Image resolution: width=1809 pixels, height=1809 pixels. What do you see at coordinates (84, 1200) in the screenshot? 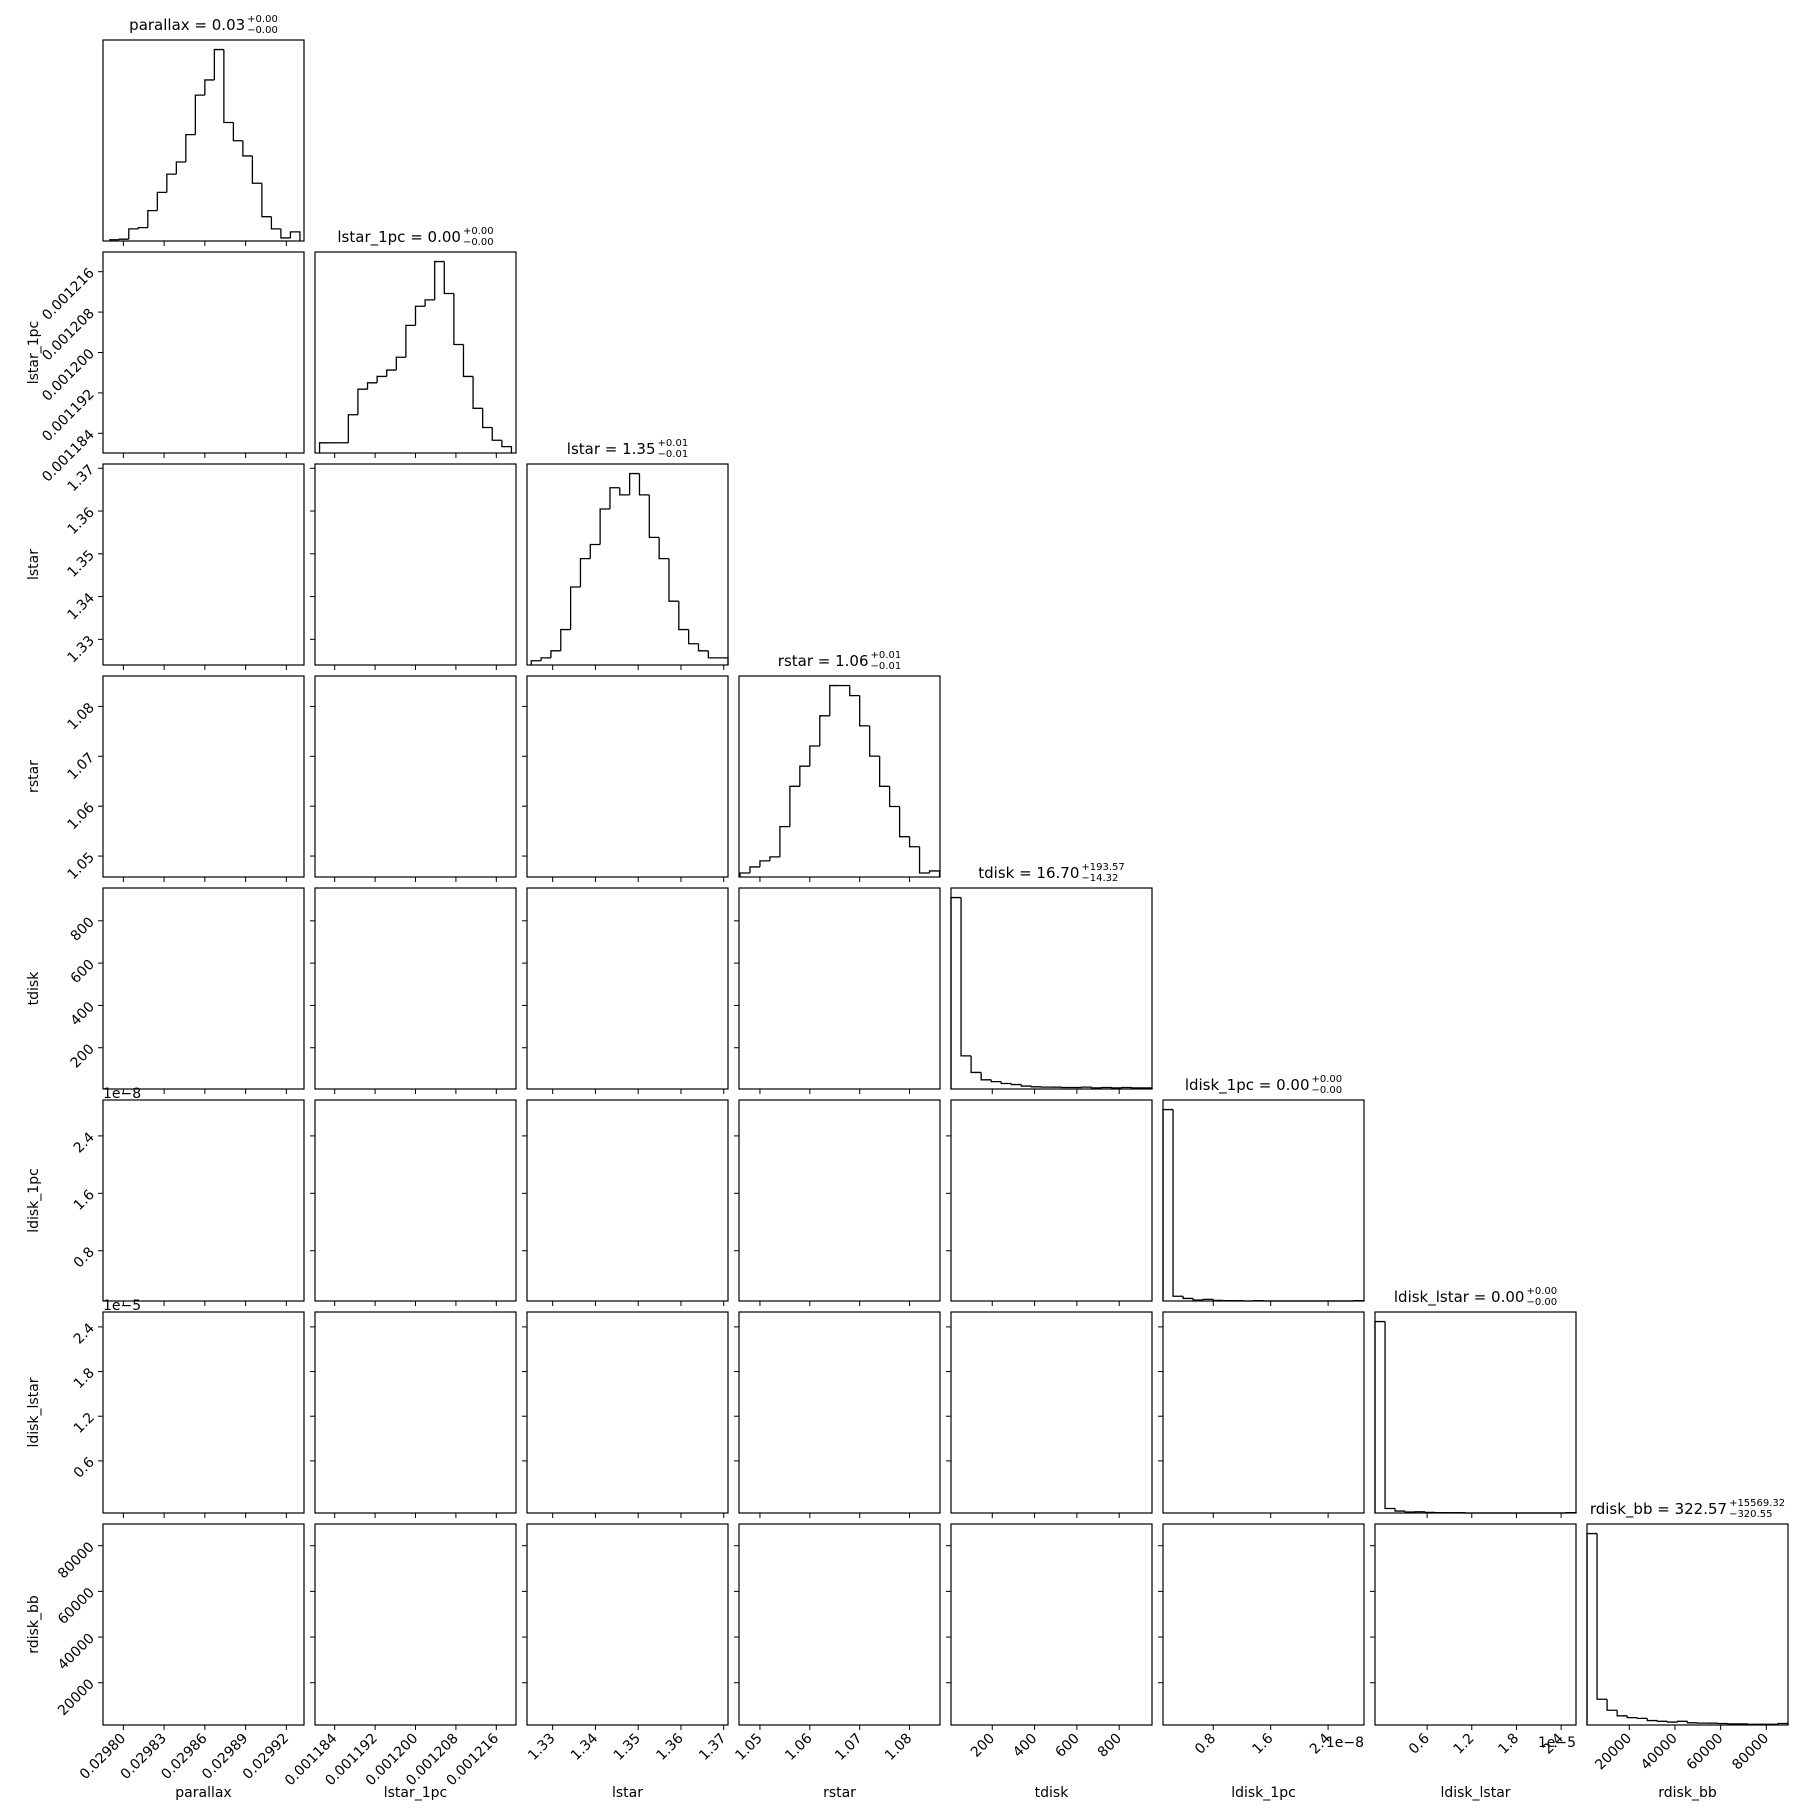
I see `y-tick-label: 1.6` at bounding box center [84, 1200].